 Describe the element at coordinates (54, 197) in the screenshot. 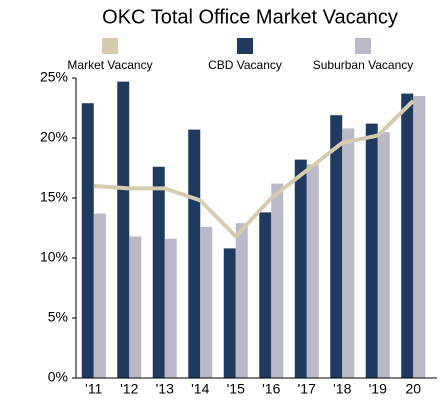

I see `y-tick-label: 15%` at that location.